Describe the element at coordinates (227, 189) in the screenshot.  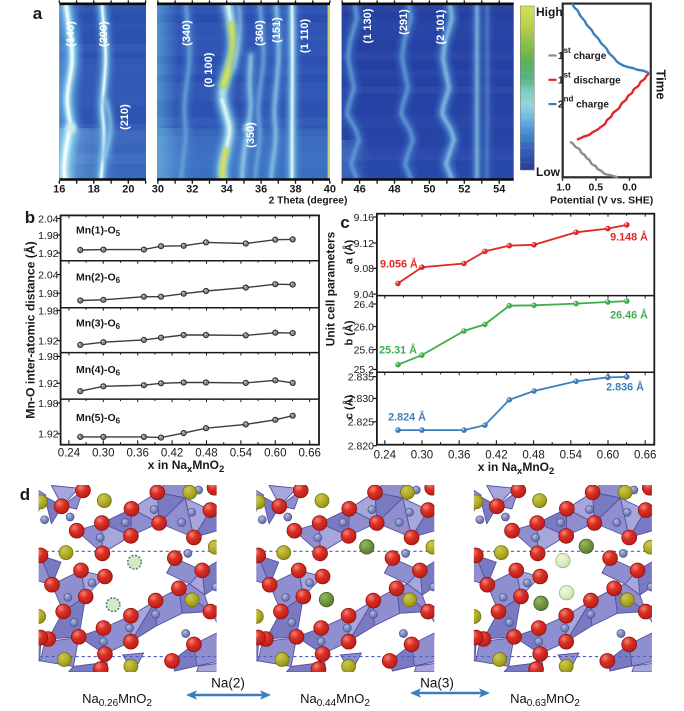
I see `svg-text: 34` at that location.